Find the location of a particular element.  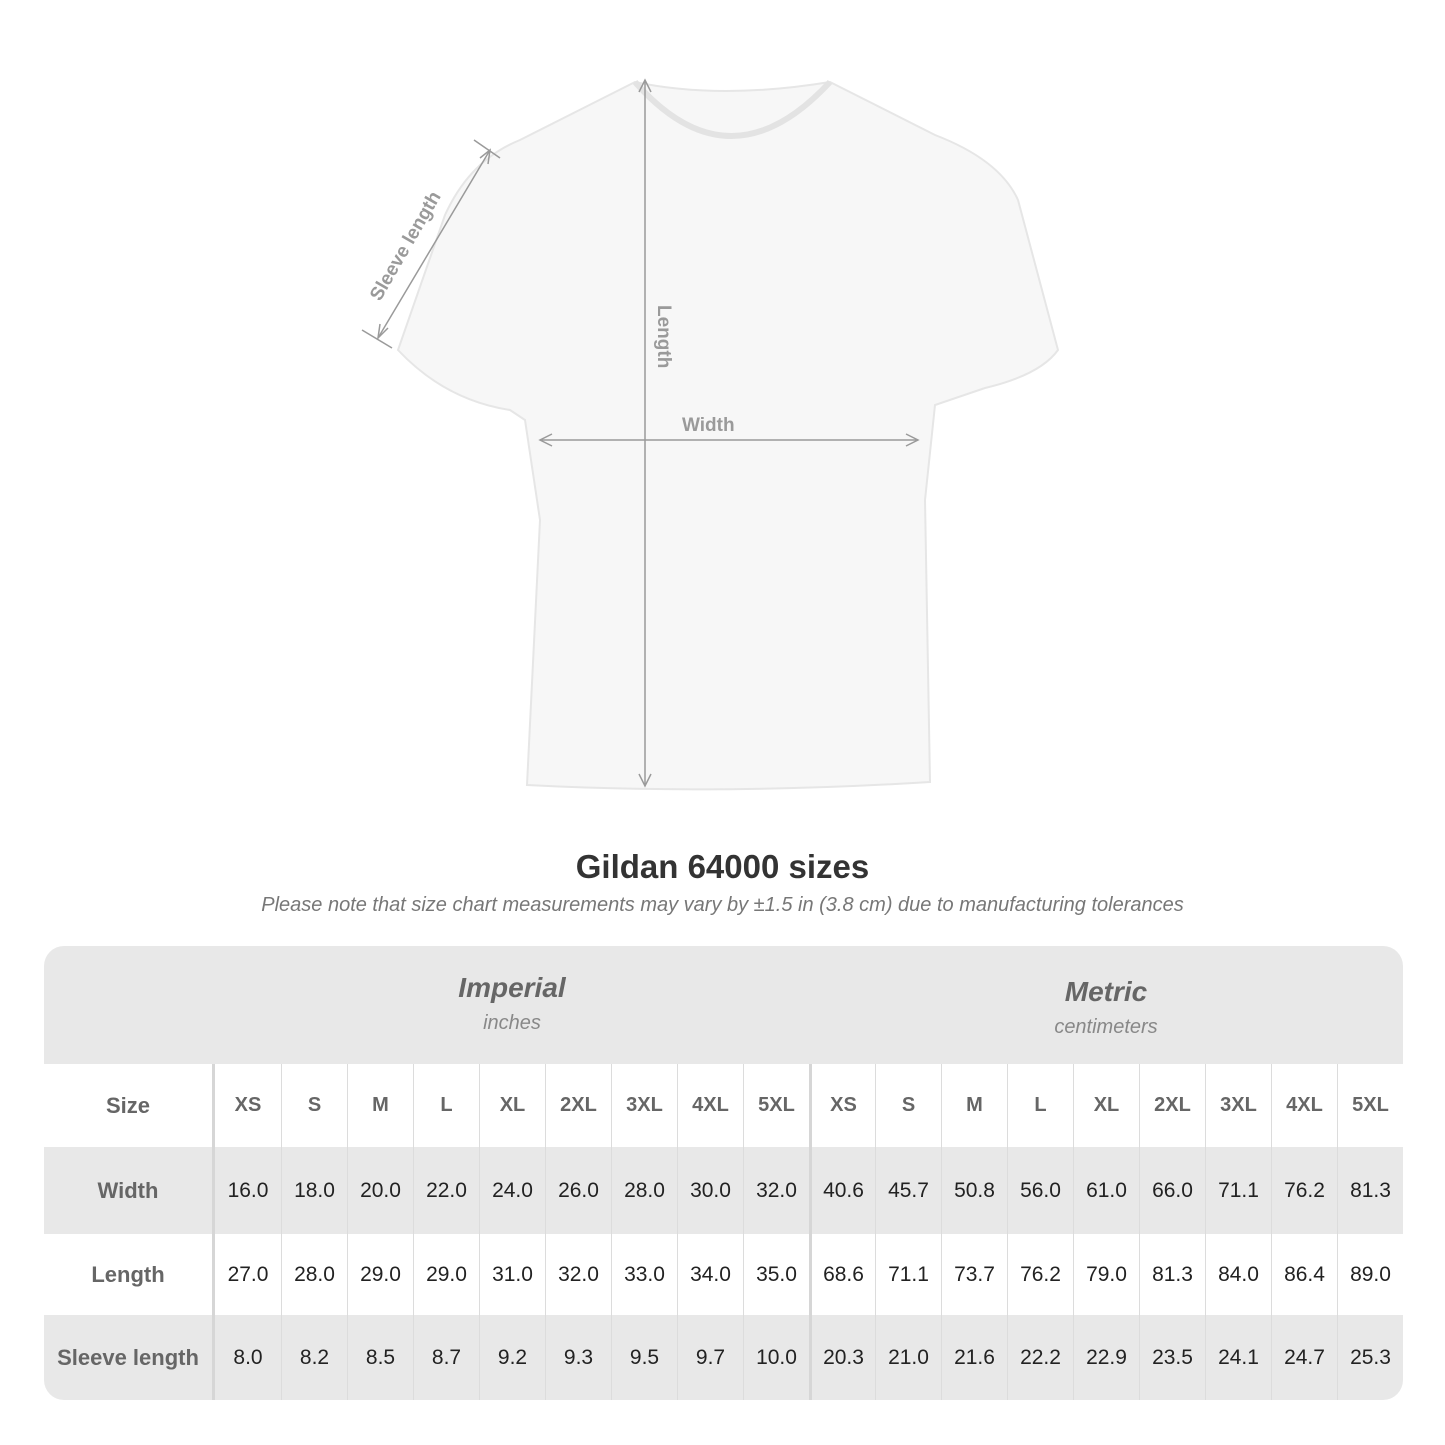

metric-value-cell: 25.3 is located at coordinates (1370, 1357).